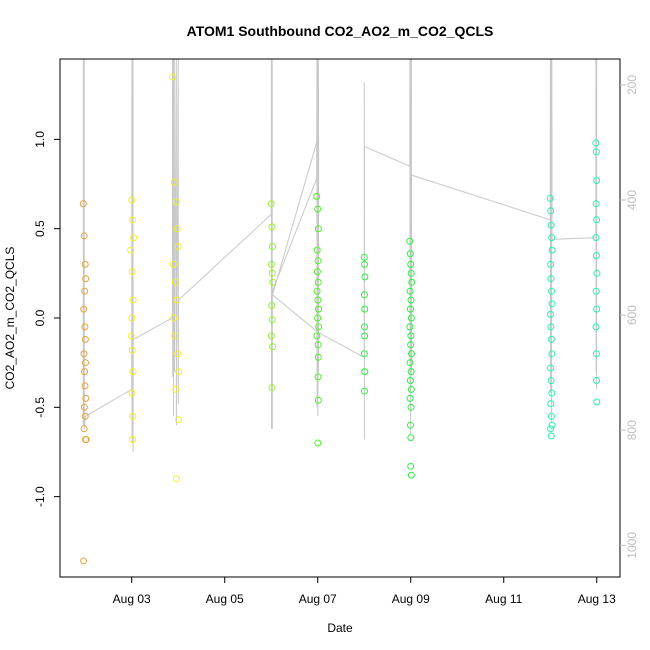 The width and height of the screenshot is (650, 650). I want to click on x-tick-label-0: Aug 03, so click(132, 599).